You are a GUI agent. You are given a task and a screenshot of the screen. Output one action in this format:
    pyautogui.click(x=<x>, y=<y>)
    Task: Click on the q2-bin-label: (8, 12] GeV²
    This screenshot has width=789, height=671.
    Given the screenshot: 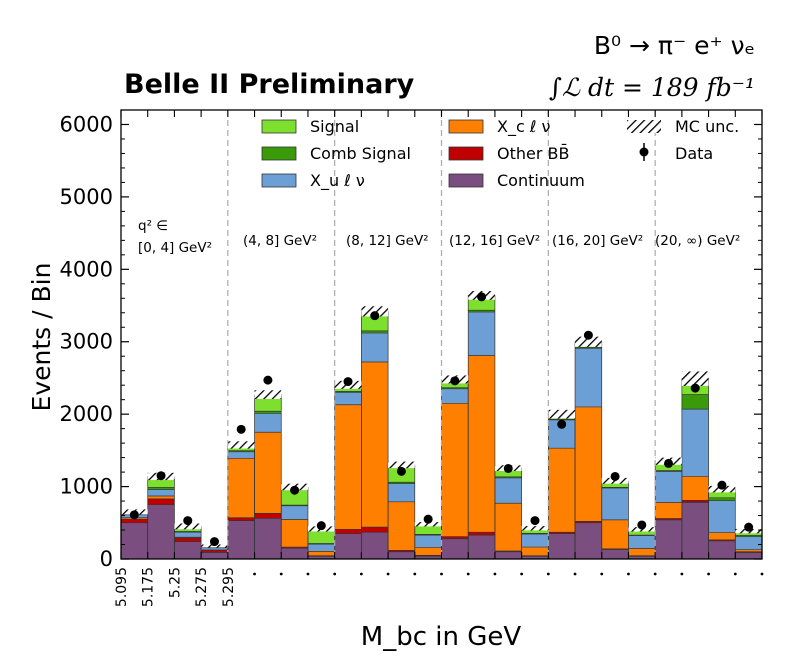 What is the action you would take?
    pyautogui.click(x=387, y=241)
    